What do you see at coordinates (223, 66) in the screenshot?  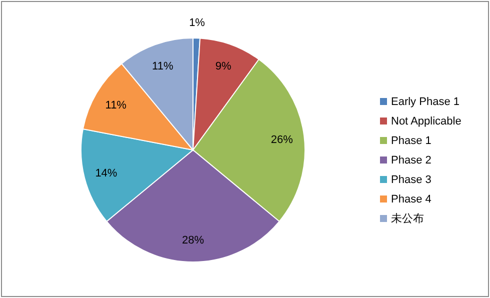 I see `data-label: 9%` at bounding box center [223, 66].